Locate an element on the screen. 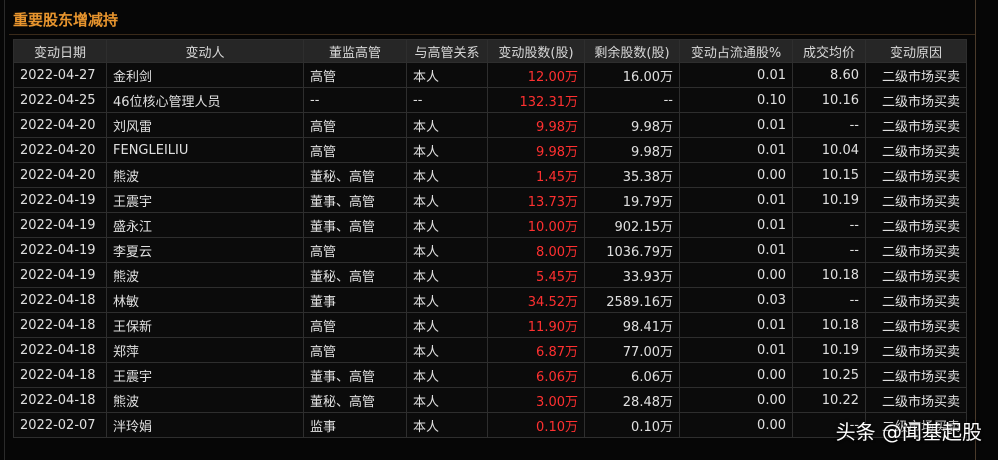 This screenshot has height=460, width=998. section-title: 重要股东增减持 is located at coordinates (66, 20).